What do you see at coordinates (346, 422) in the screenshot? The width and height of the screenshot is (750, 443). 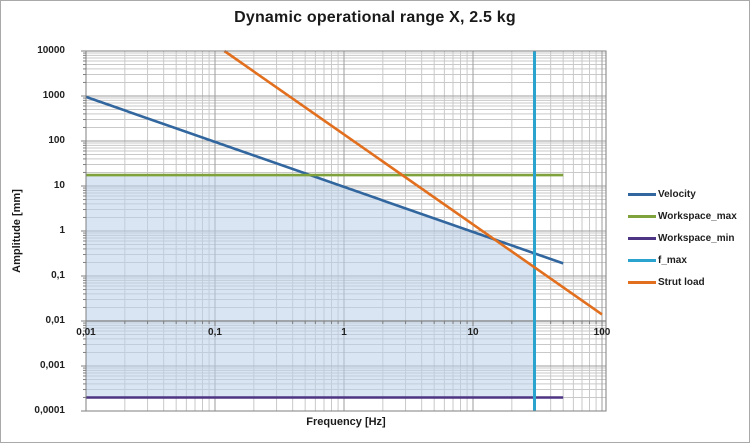 I see `x-axis-title: Frequency [Hz]` at bounding box center [346, 422].